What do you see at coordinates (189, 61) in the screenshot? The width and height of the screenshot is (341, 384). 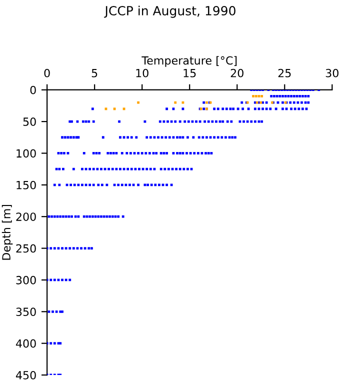 I see `x-axis-title: Temperature [°C]` at bounding box center [189, 61].